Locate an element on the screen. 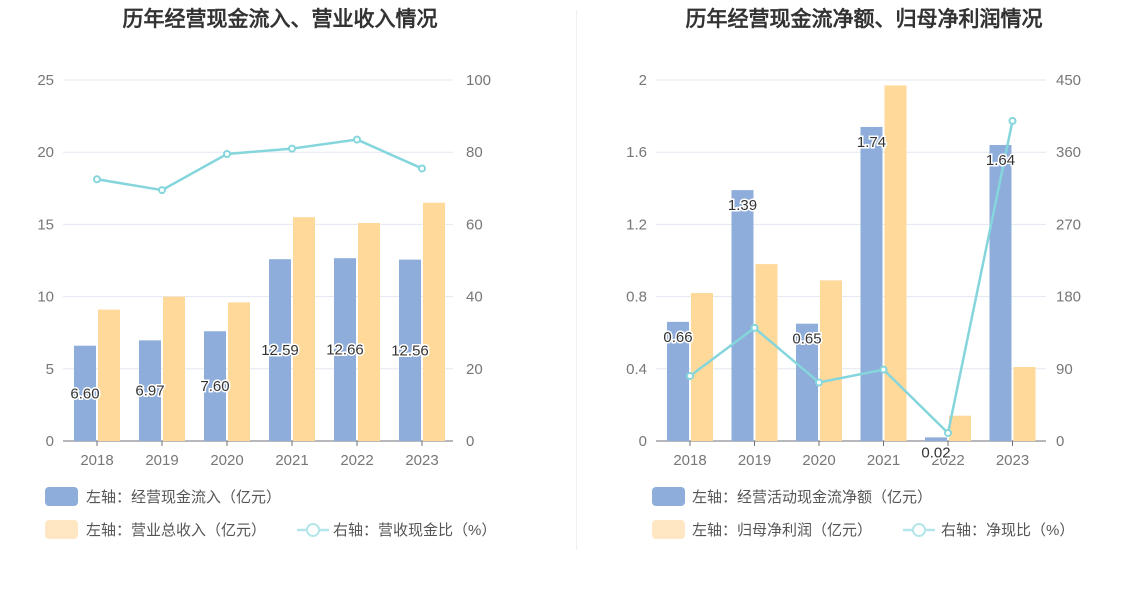  bar-value-label: 12.66 is located at coordinates (345, 350).